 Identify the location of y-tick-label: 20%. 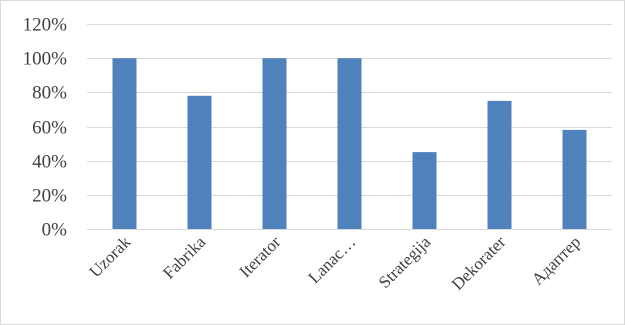
(49, 196).